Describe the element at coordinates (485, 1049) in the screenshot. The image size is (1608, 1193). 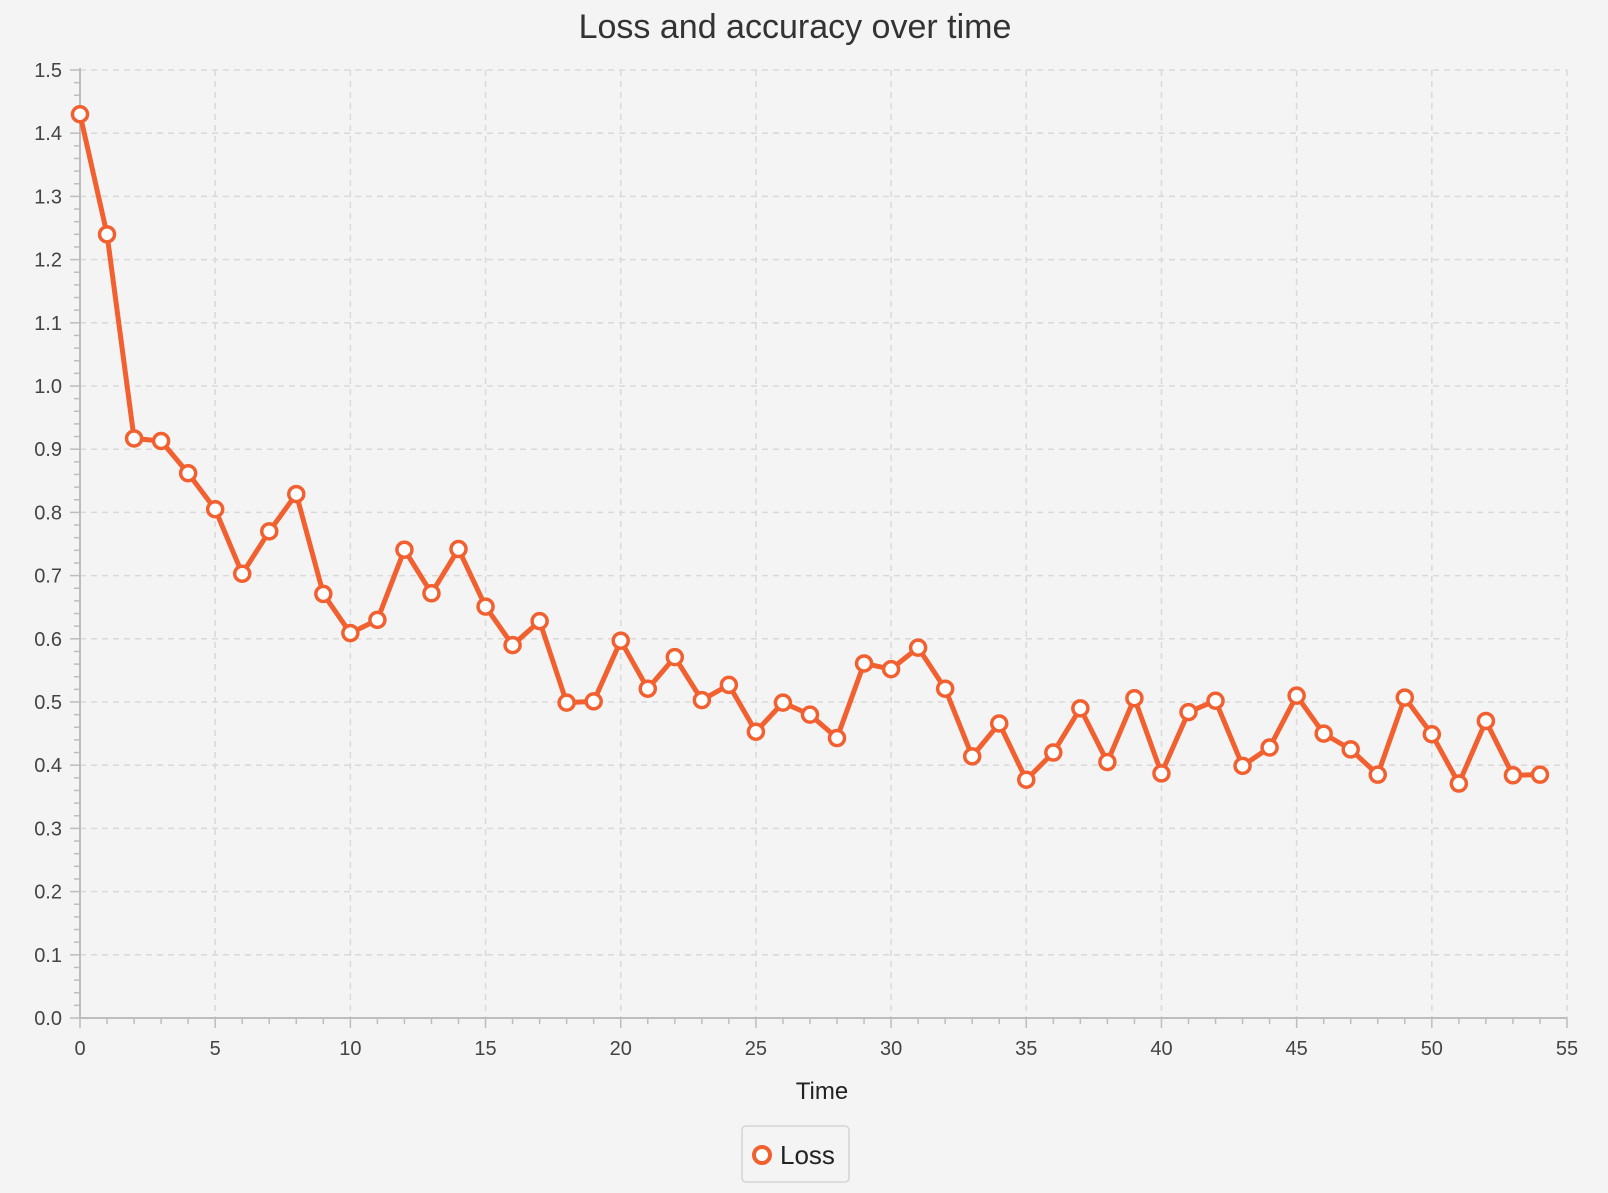
I see `x-tick-label: 15` at that location.